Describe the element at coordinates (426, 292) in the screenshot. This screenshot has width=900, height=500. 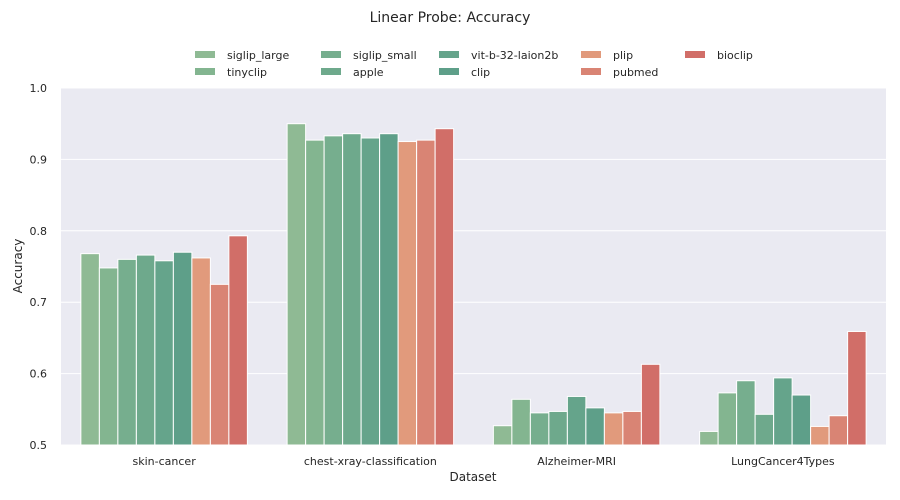
I see `bar-pubmed-chest-xray-classification` at that location.